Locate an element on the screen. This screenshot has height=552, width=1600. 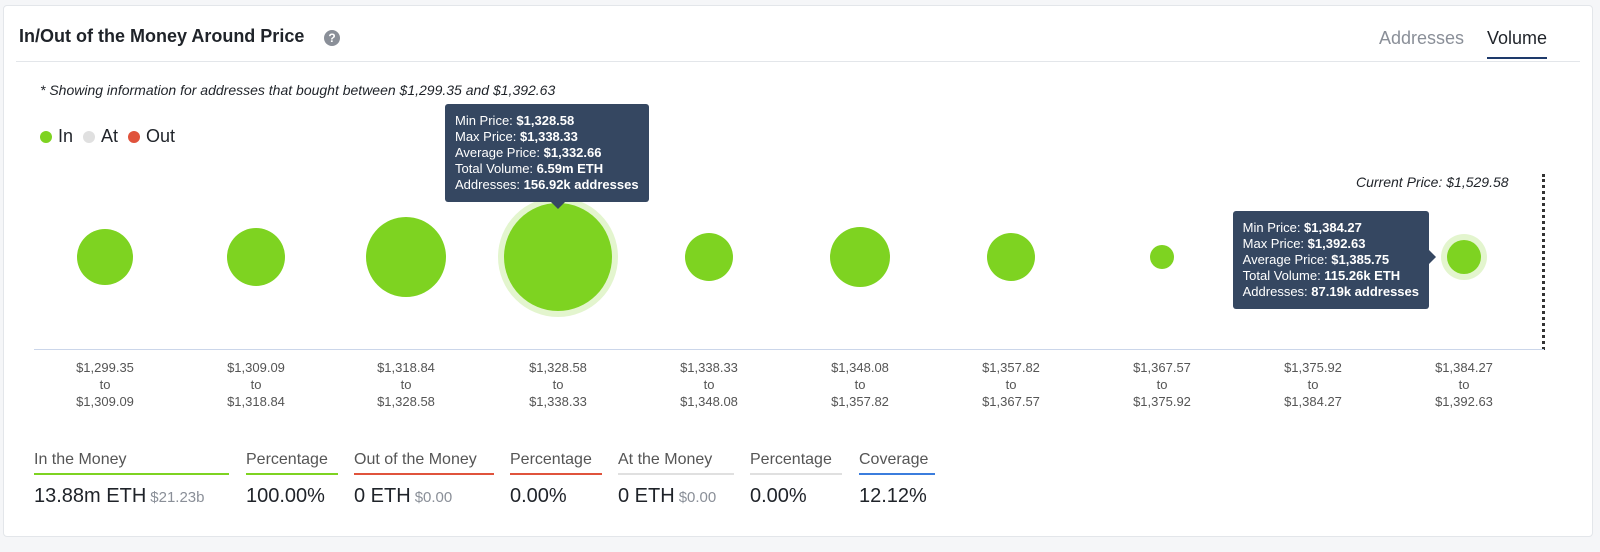
tab-volume: Volume is located at coordinates (1517, 43).